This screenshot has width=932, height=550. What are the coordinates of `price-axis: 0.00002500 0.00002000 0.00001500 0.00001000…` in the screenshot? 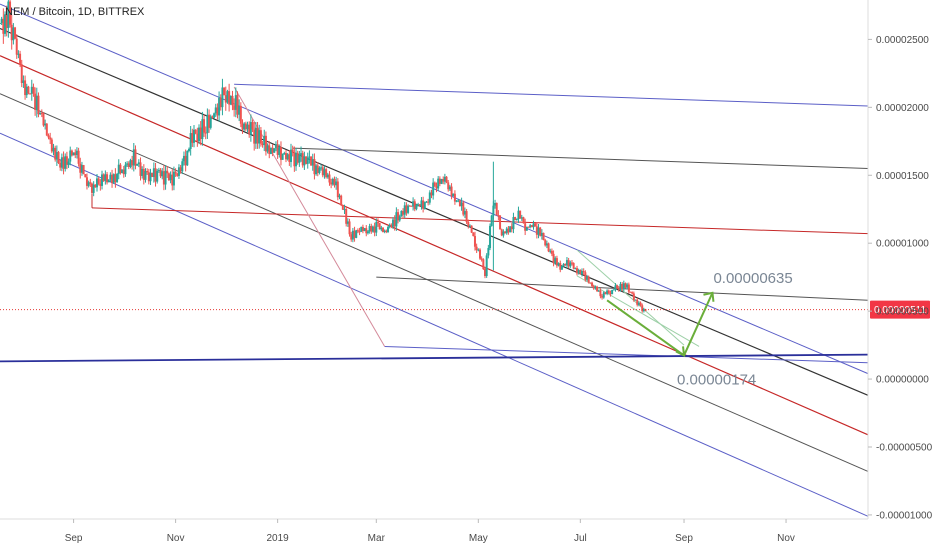 It's located at (900, 278).